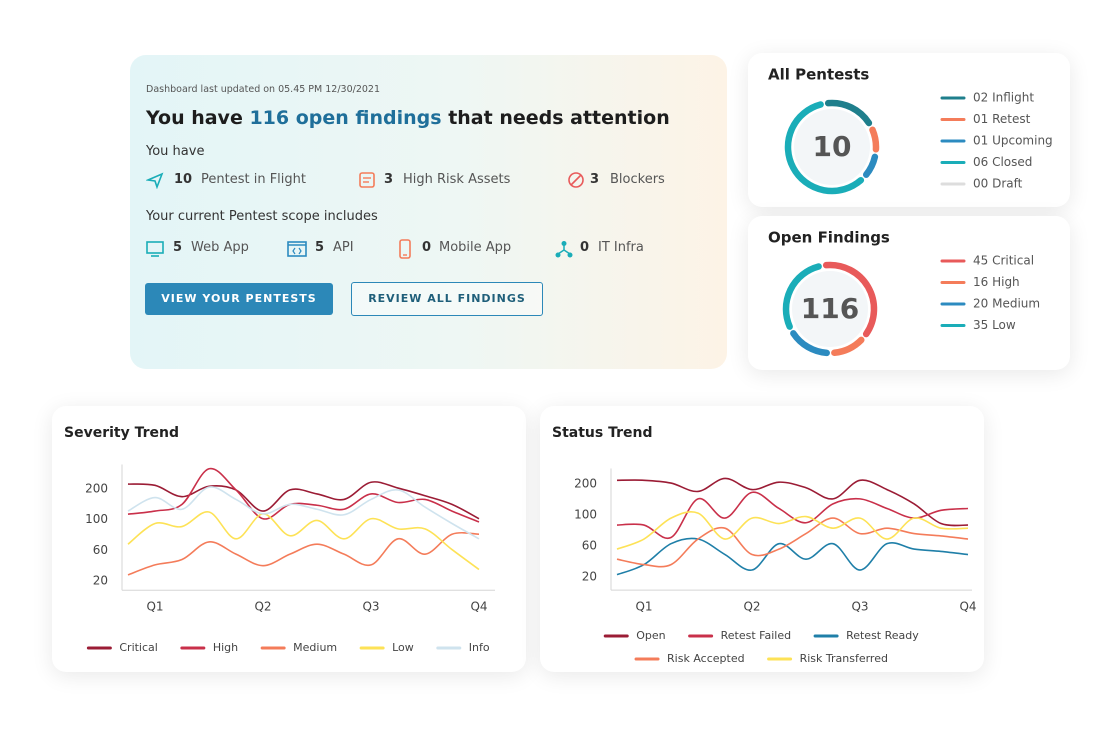 This screenshot has height=750, width=1118. What do you see at coordinates (155, 180) in the screenshot?
I see `plane-icon` at bounding box center [155, 180].